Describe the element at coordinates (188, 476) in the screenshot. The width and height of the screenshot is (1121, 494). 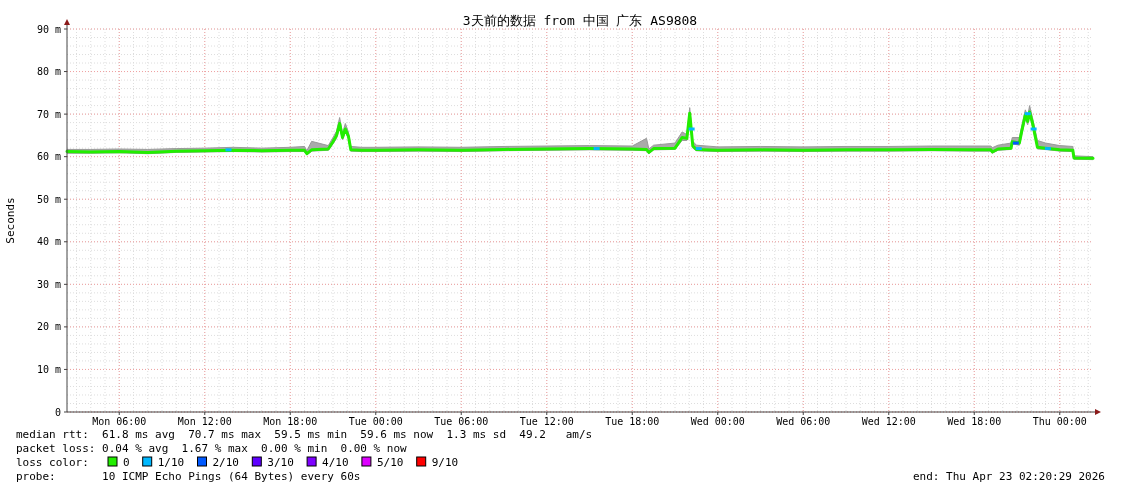
I see `text: probe: 10 ICMP Echo Pings (64 Bytes) every 60s` at that location.